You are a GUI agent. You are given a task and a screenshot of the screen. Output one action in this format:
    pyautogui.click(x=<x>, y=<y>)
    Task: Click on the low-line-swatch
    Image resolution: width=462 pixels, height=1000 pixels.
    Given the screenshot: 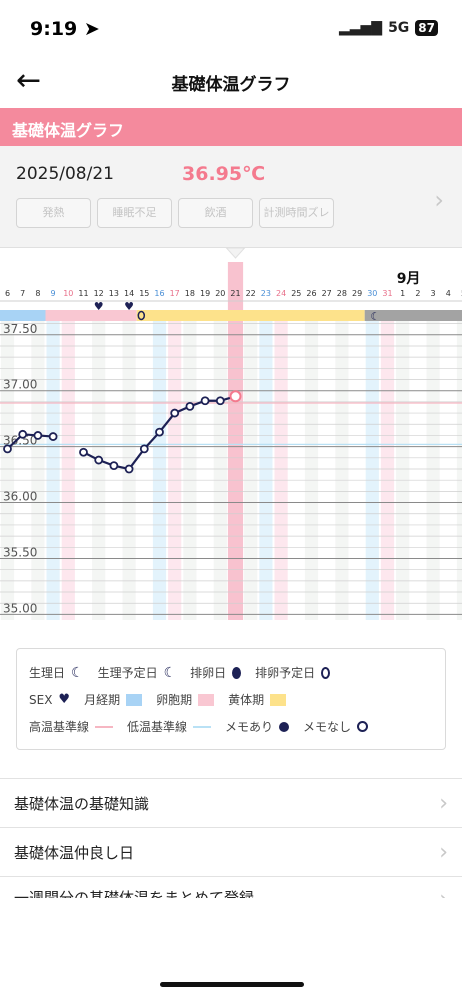 What is the action you would take?
    pyautogui.click(x=202, y=726)
    